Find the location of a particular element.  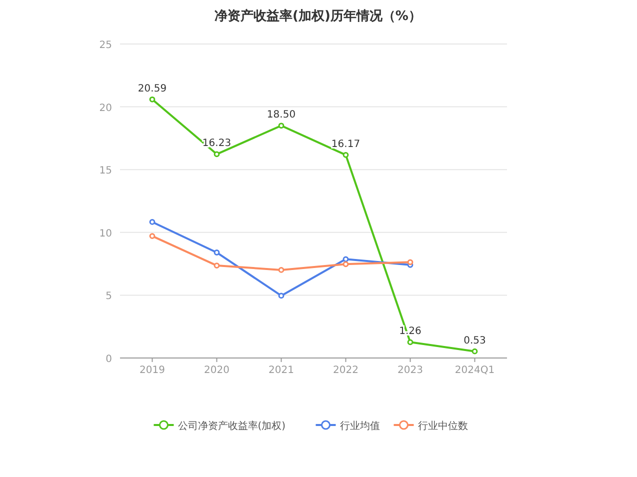

y-tick-label: 15 is located at coordinates (105, 171).